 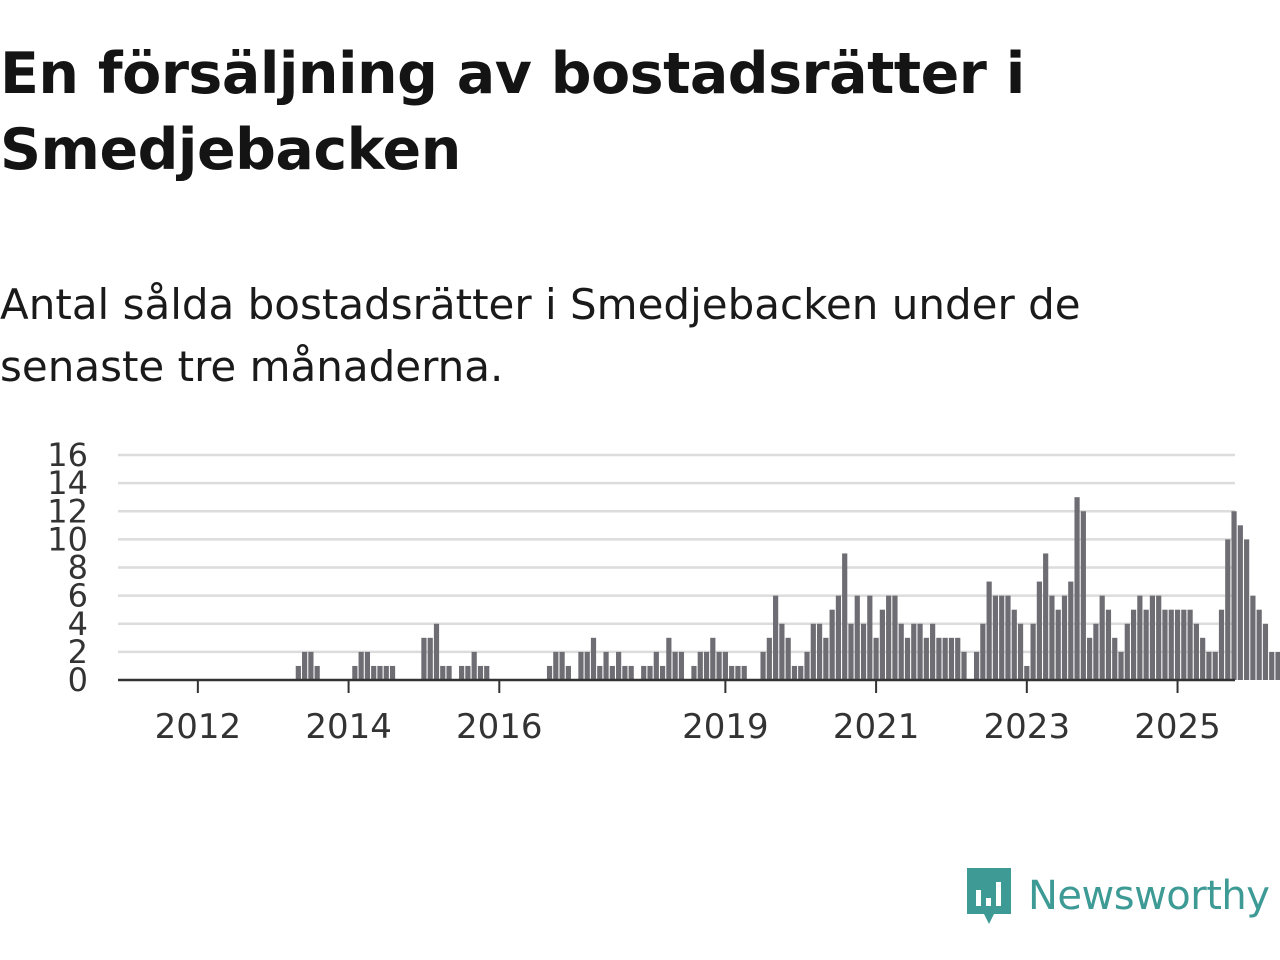 I want to click on brand-logo: Newsworthy, so click(x=1117, y=896).